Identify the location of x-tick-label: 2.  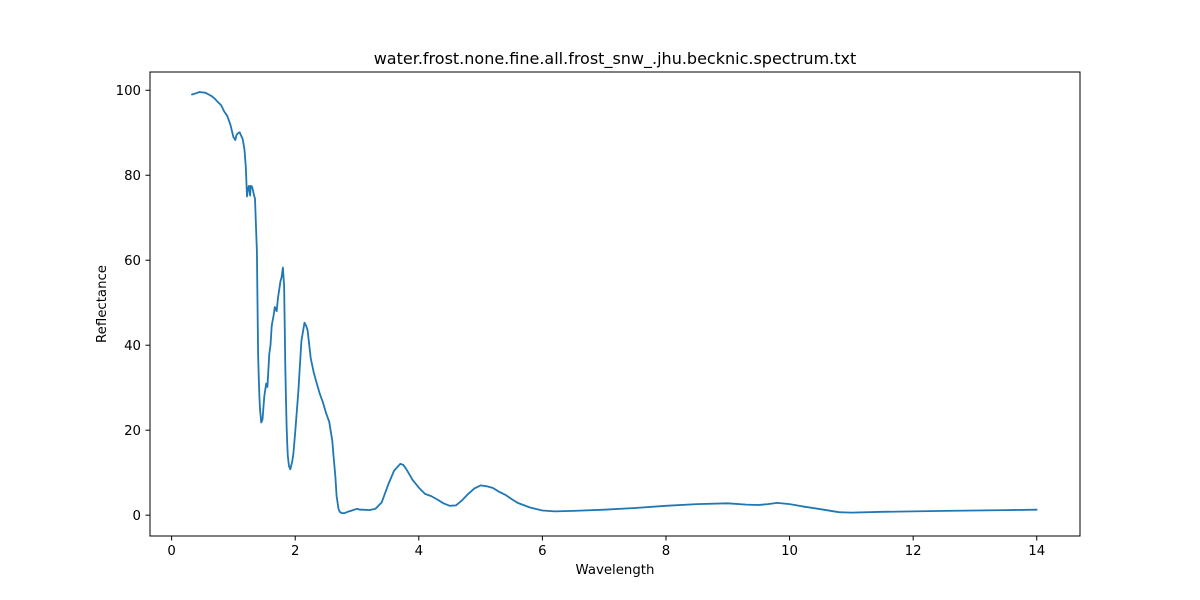
(295, 551).